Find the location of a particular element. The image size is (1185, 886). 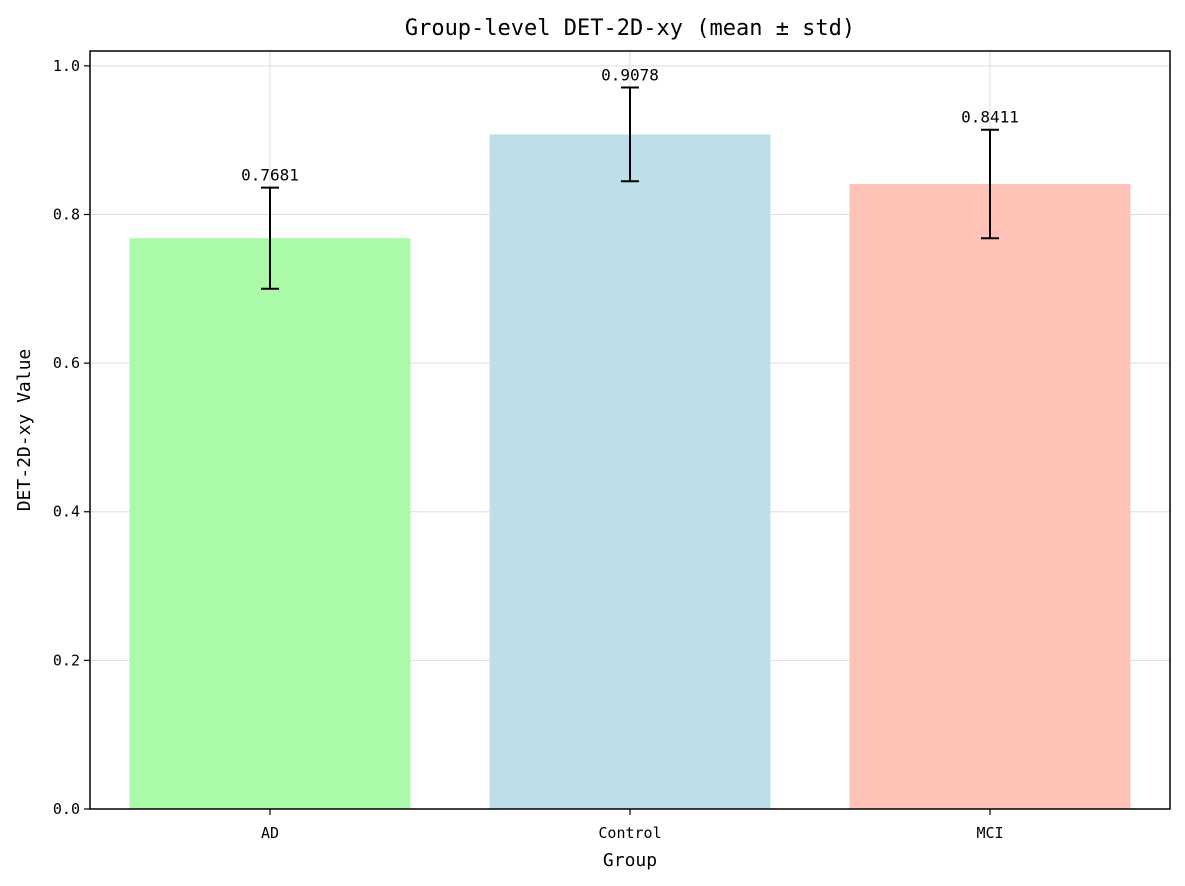

value-label: 0.8411 is located at coordinates (990, 117).